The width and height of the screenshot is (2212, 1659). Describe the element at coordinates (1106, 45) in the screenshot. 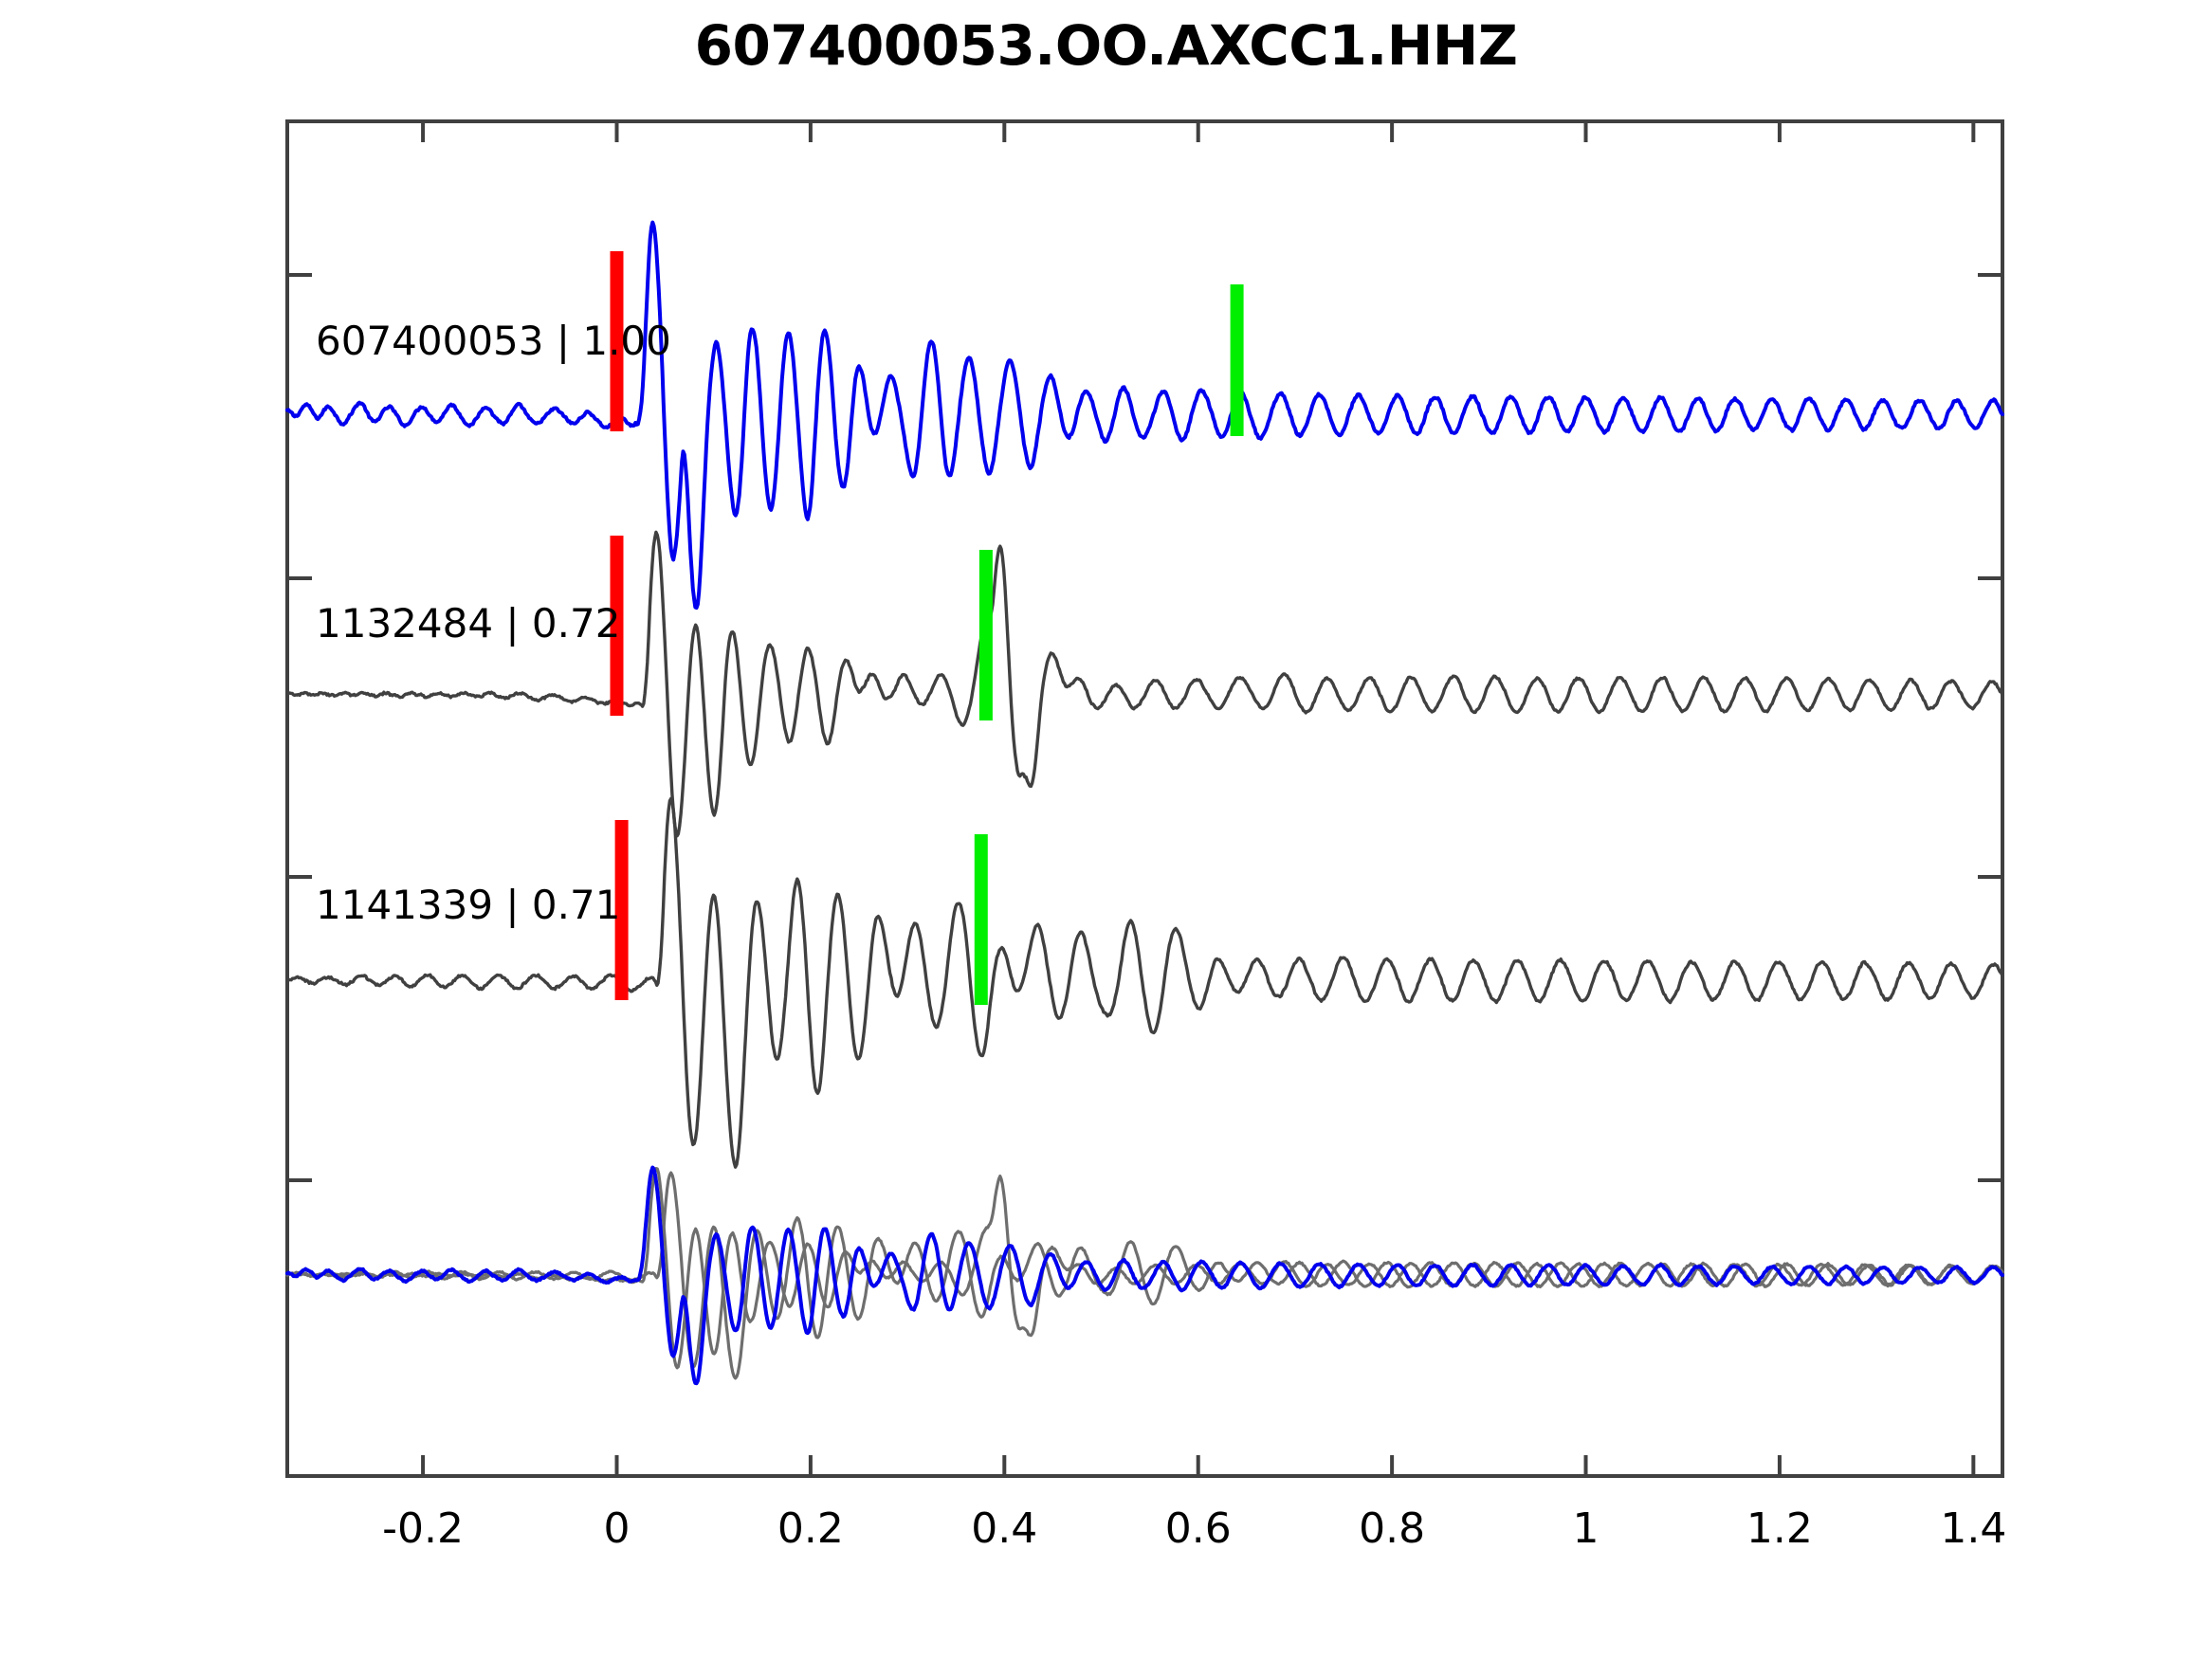

I see `figure-title: 607400053.OO.AXCC1.HHZ` at that location.